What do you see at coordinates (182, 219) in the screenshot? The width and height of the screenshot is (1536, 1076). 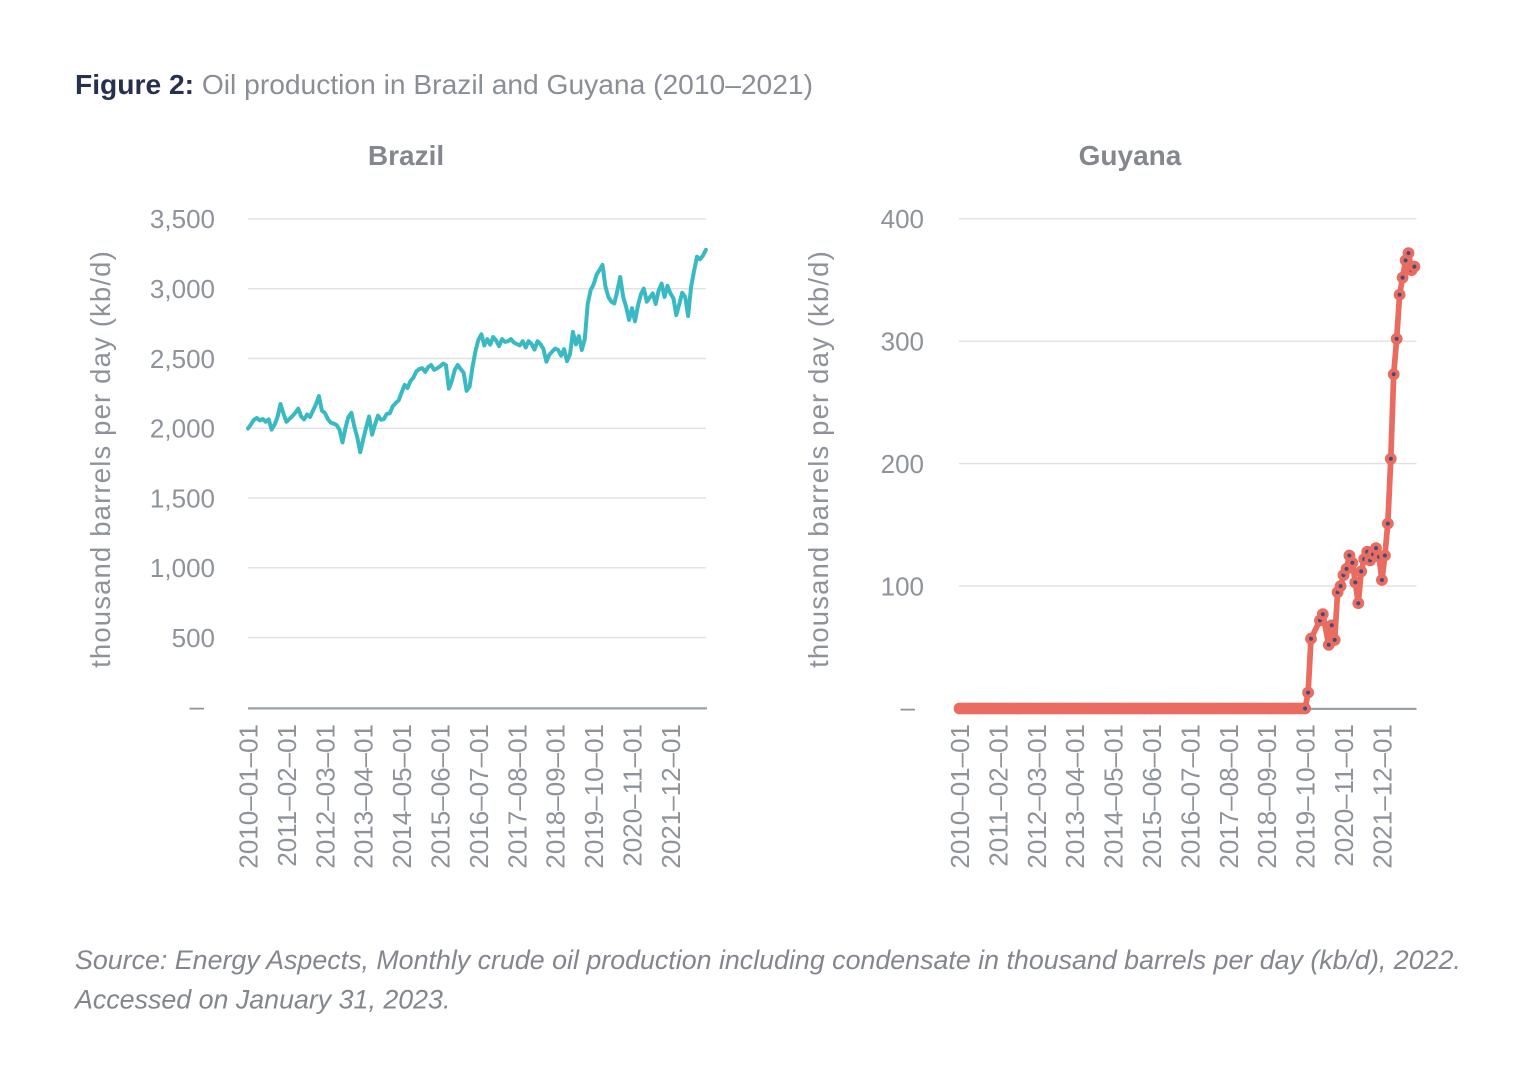 I see `svg-text: 3,500` at bounding box center [182, 219].